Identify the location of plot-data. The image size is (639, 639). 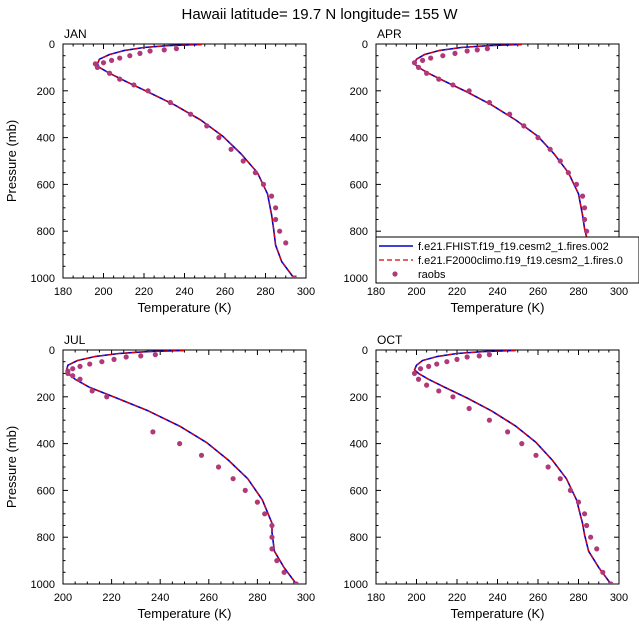
(182, 467).